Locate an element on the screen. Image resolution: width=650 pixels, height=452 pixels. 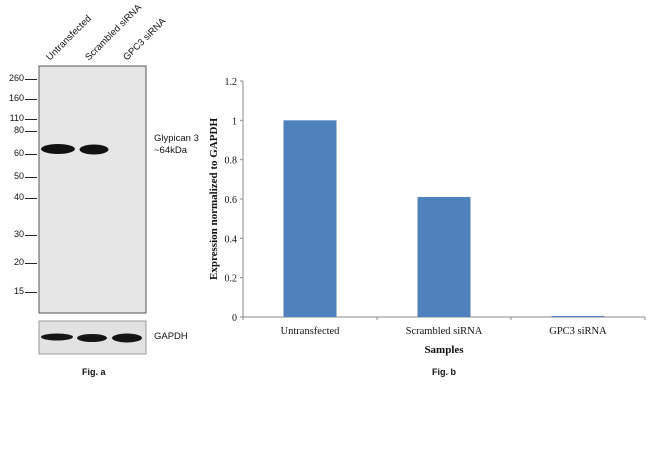
marker-20: 20 is located at coordinates (18, 262).